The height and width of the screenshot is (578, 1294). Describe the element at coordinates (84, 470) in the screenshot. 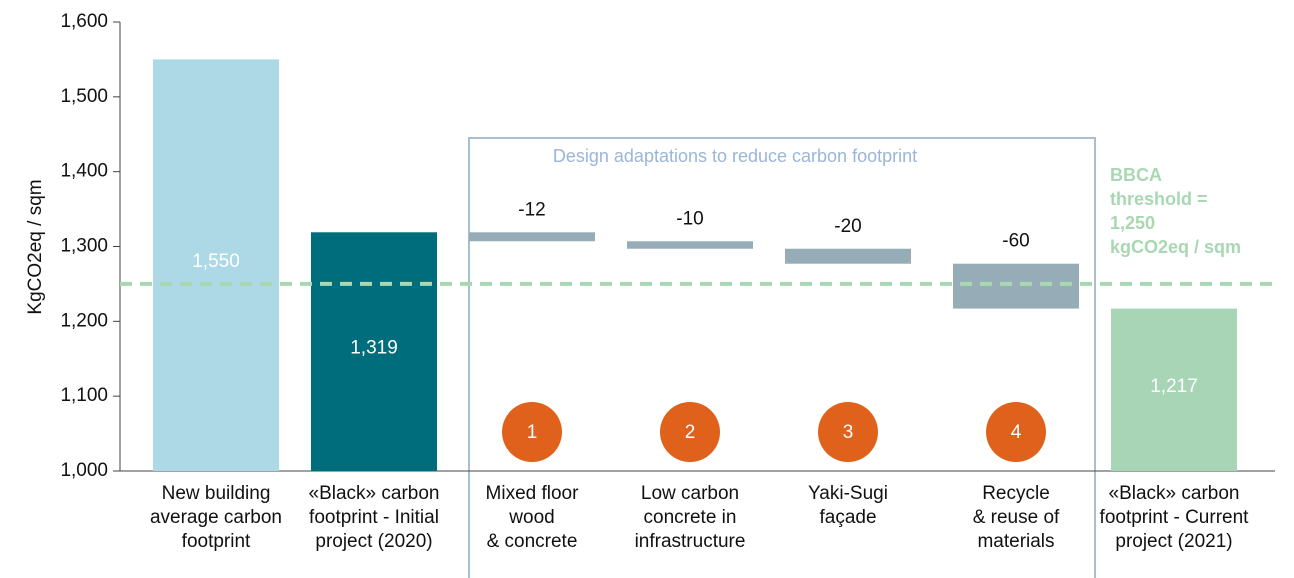

I see `y-tick-label: 1,000` at that location.